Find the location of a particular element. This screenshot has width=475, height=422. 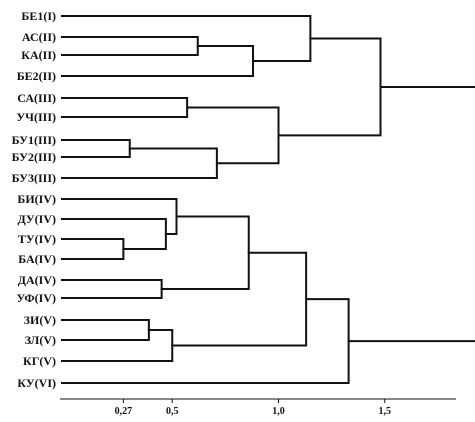

x-axis-tick-label: 1,5 is located at coordinates (385, 411).